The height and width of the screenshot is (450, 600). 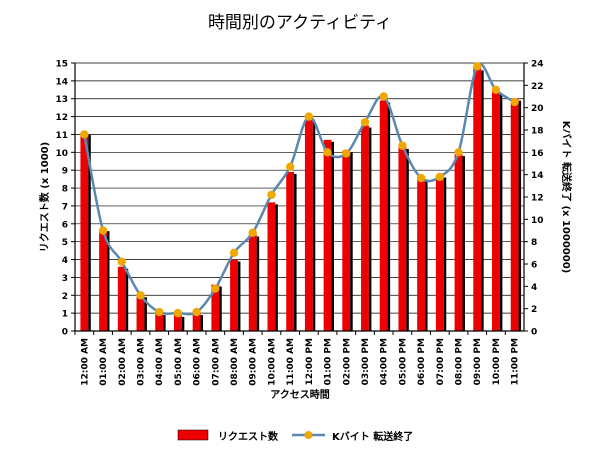 What do you see at coordinates (534, 266) in the screenshot?
I see `right-tick-label: 6` at bounding box center [534, 266].